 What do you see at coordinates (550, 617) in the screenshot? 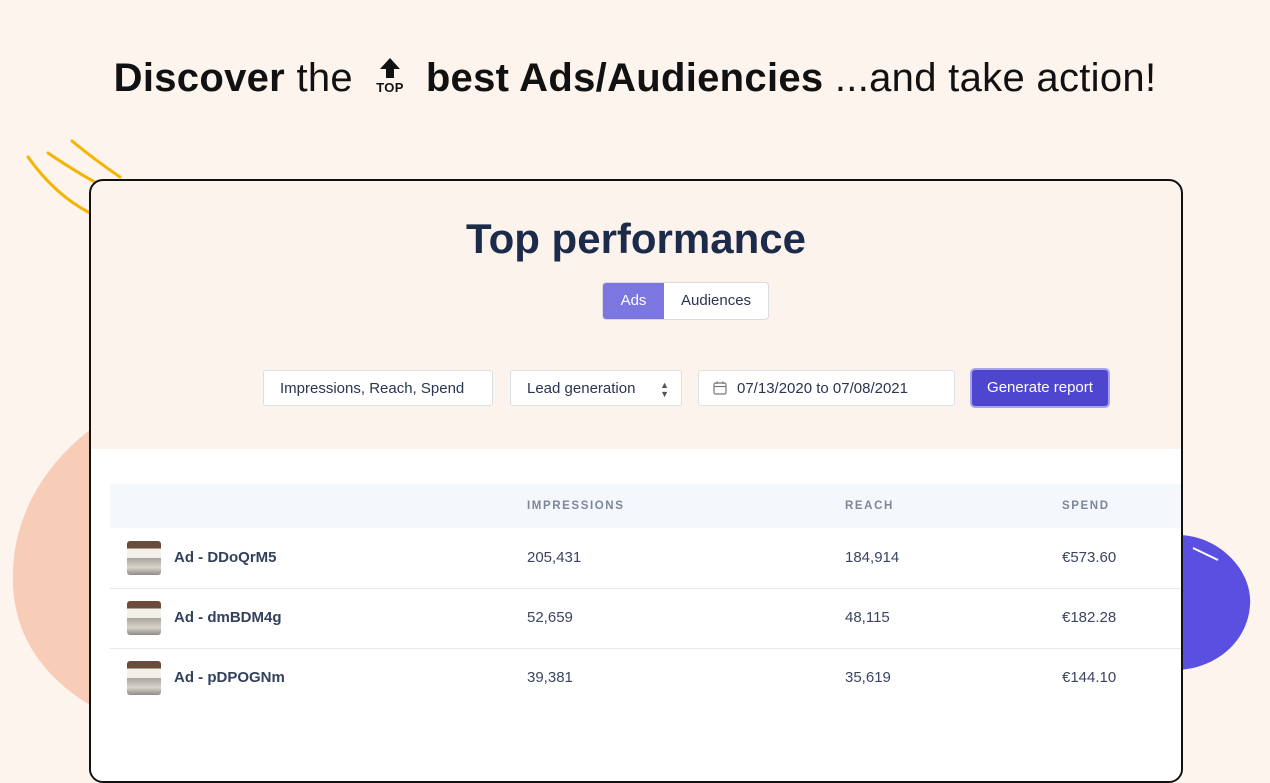
I see `impressions-value: 52,659` at bounding box center [550, 617].